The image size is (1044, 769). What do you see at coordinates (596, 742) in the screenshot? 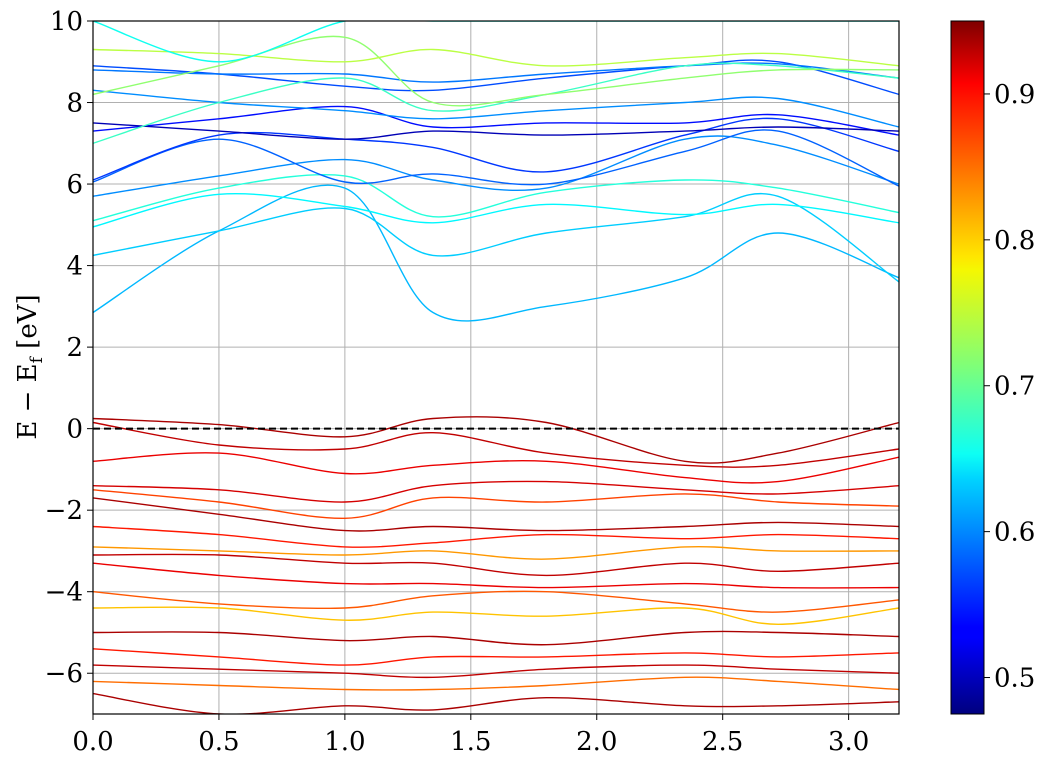
I see `x-tick-label: 2.0` at bounding box center [596, 742].